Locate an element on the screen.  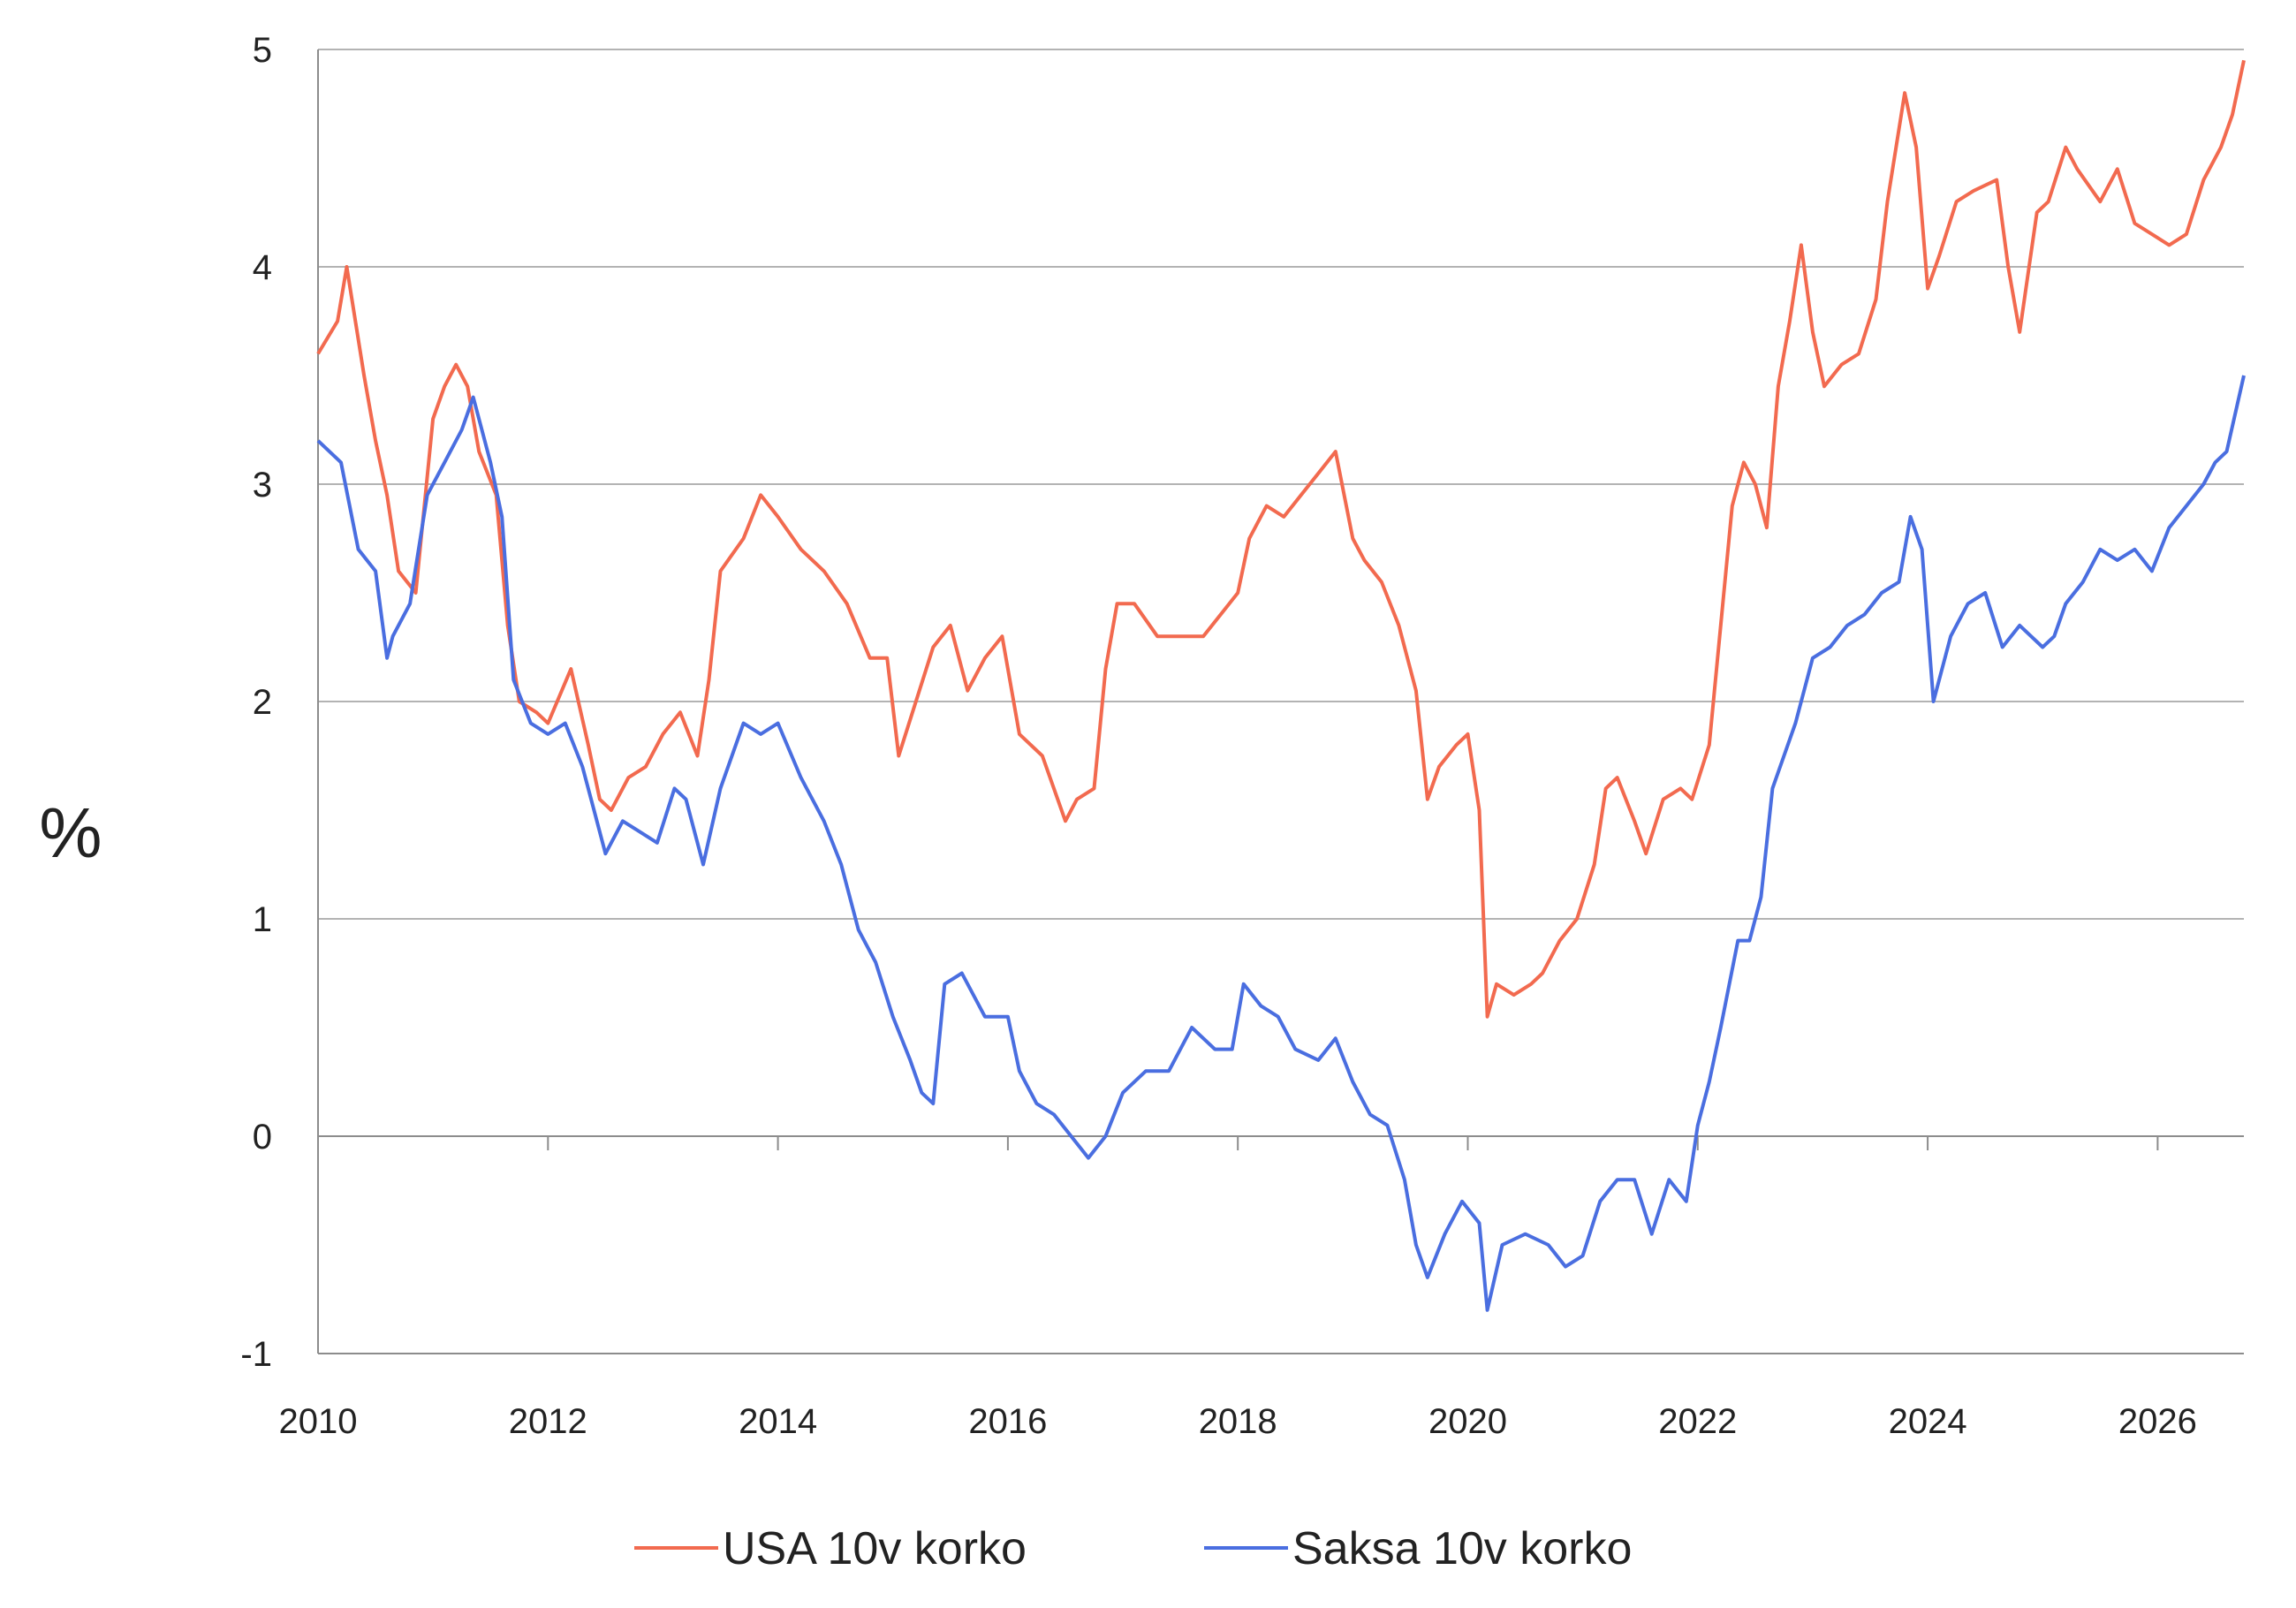
x-tick-label: 2012 is located at coordinates (548, 1421).